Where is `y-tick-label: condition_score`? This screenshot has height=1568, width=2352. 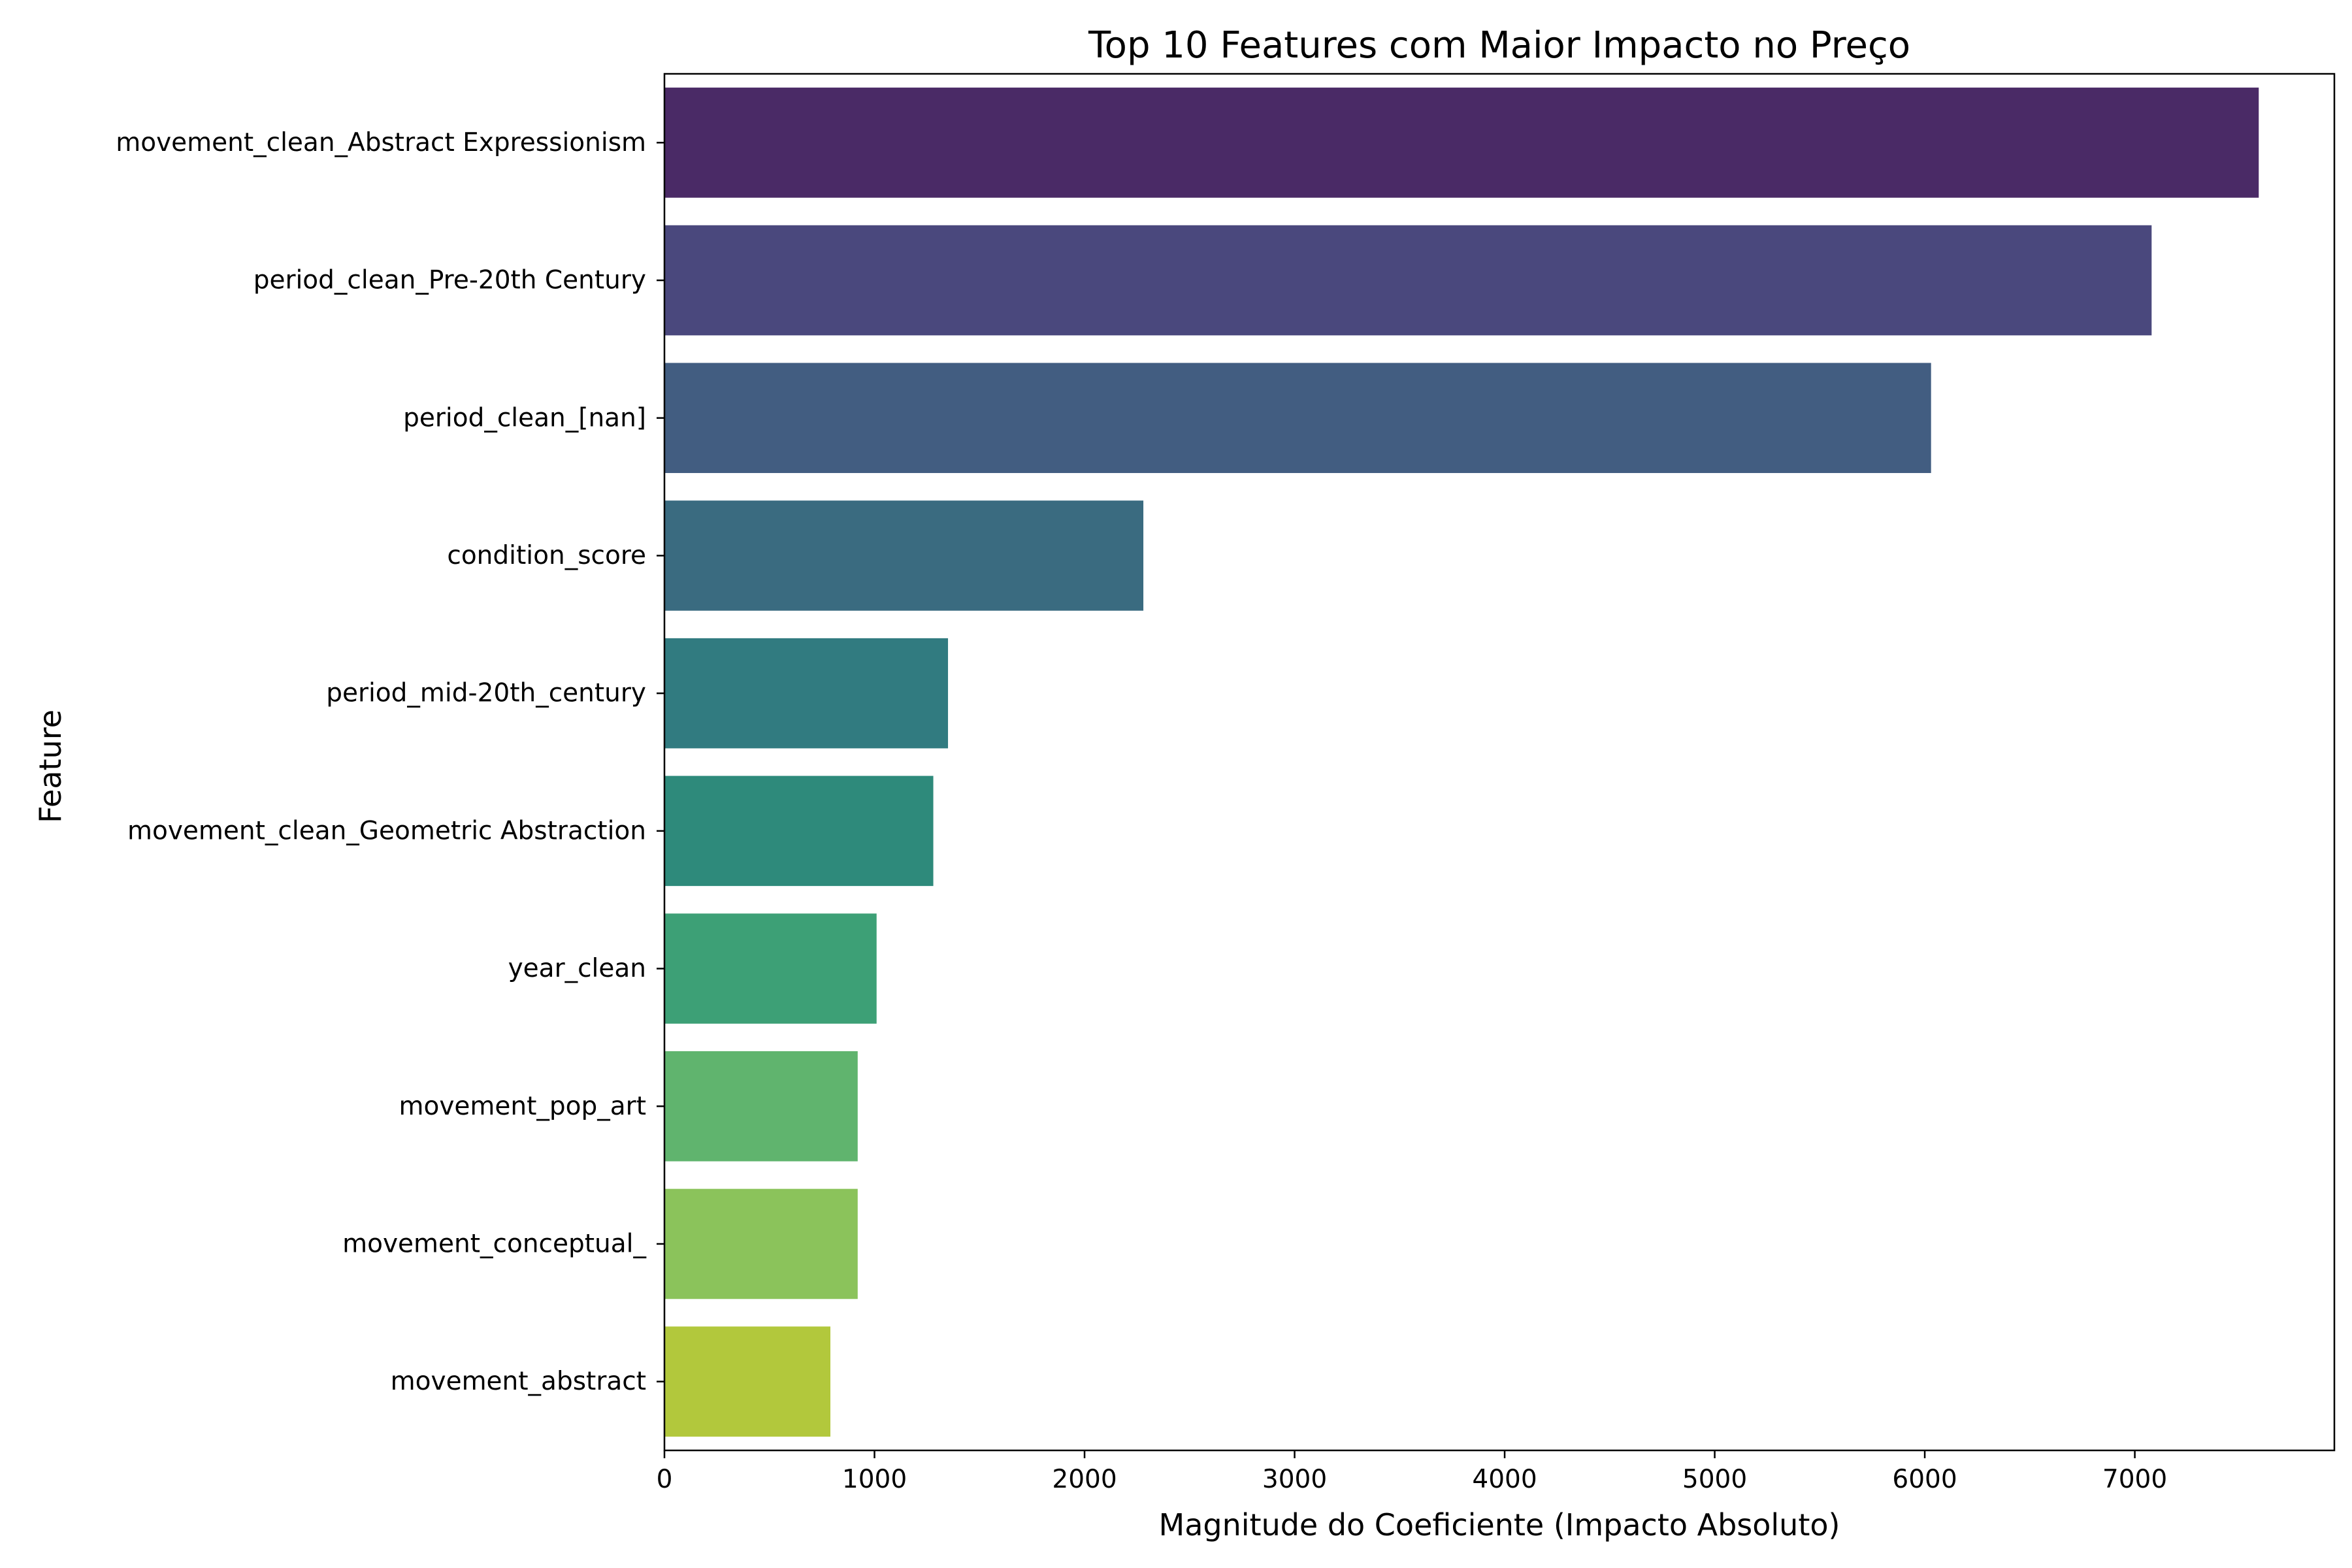 y-tick-label: condition_score is located at coordinates (546, 555).